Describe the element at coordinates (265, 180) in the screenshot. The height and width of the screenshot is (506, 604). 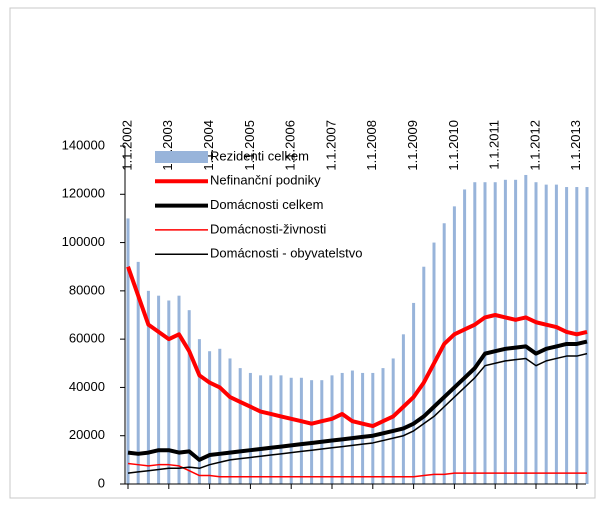
I see `legend-label: Nefinanční podniky` at that location.